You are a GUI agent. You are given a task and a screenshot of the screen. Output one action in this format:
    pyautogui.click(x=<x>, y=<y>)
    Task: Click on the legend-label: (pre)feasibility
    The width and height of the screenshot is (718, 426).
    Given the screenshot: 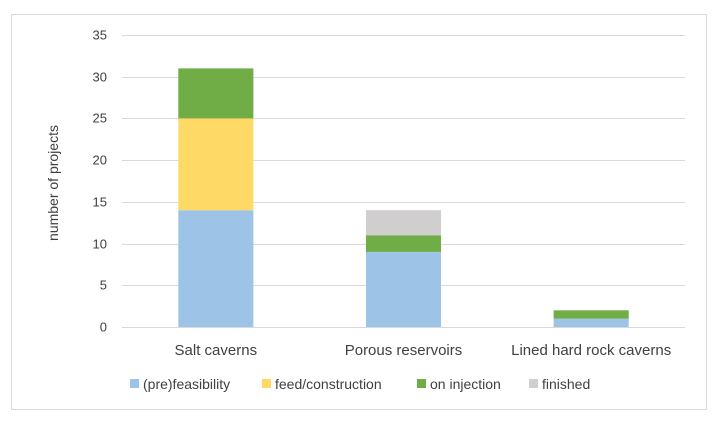 What is the action you would take?
    pyautogui.click(x=186, y=384)
    